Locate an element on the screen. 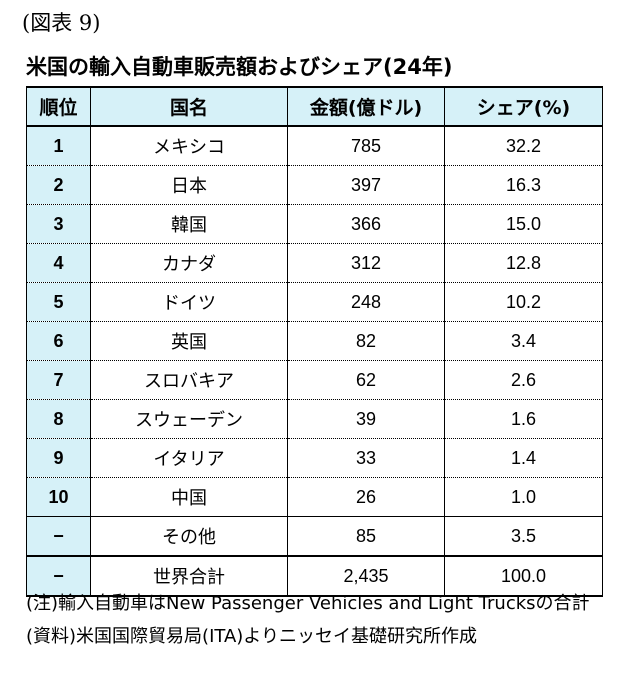 This screenshot has height=693, width=628. country-cell: 世界合計 is located at coordinates (189, 576).